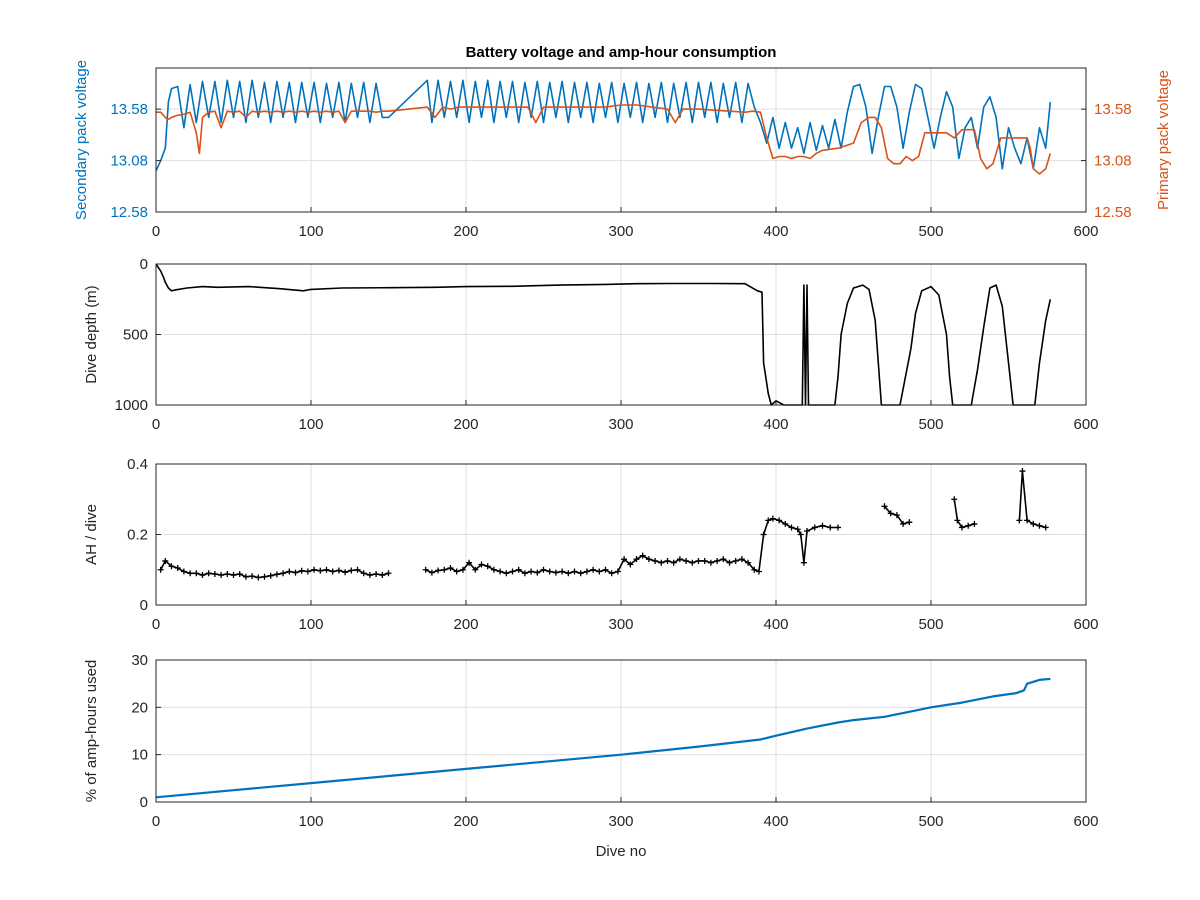 This screenshot has width=1200, height=900. Describe the element at coordinates (129, 109) in the screenshot. I see `y-tick-label: 13.58` at that location.